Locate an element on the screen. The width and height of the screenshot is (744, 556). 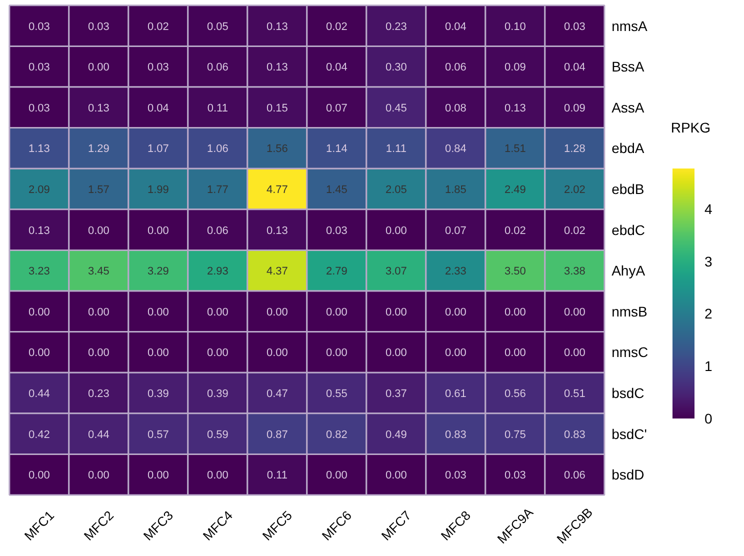
data-label: 3.38 is located at coordinates (575, 272).